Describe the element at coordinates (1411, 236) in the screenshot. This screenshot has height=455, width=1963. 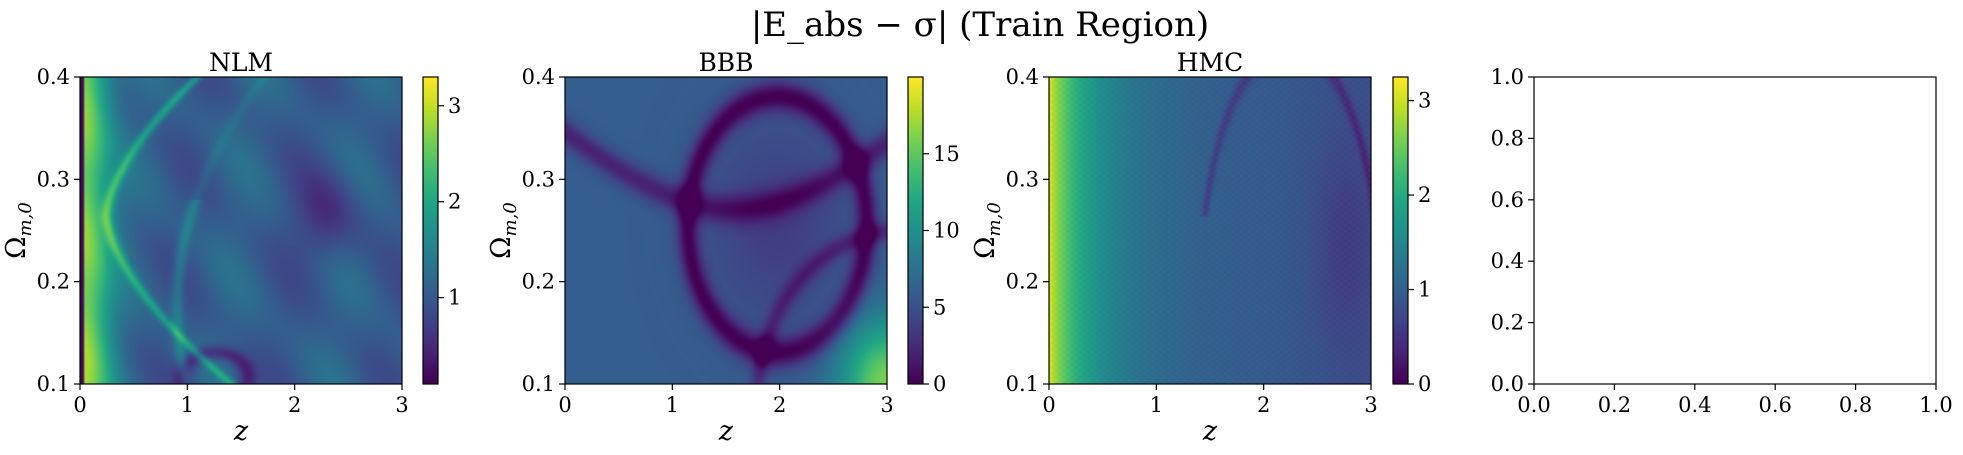
I see `colorbar: 0 1 2 3` at that location.